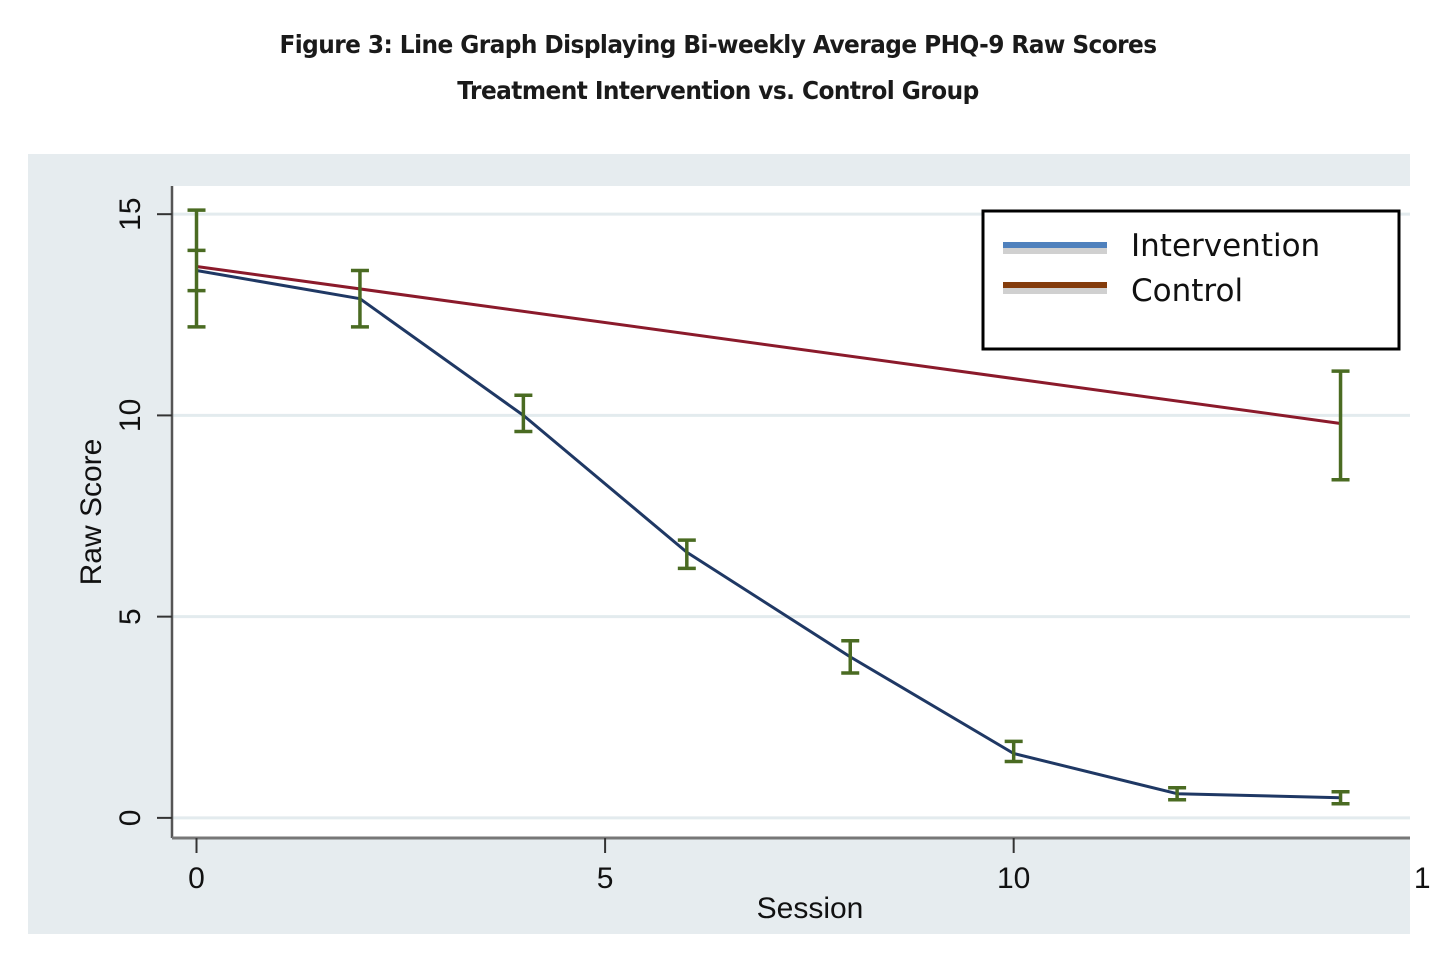 This screenshot has width=1456, height=967. I want to click on x-tick-label: 5, so click(605, 878).